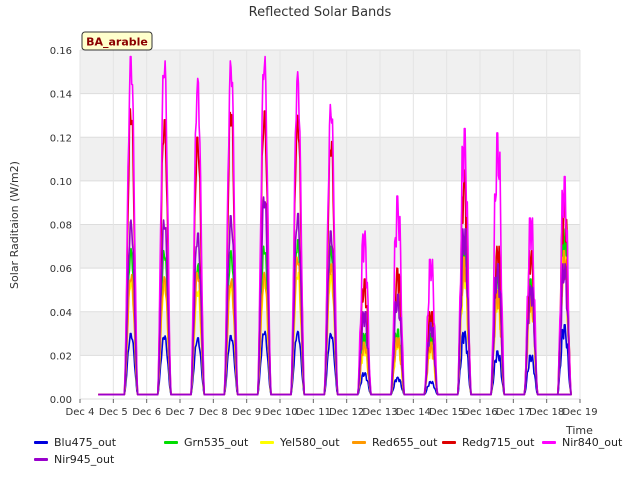 This screenshot has height=480, width=640. What do you see at coordinates (592, 442) in the screenshot?
I see `legend-label: Nir840_out` at bounding box center [592, 442].